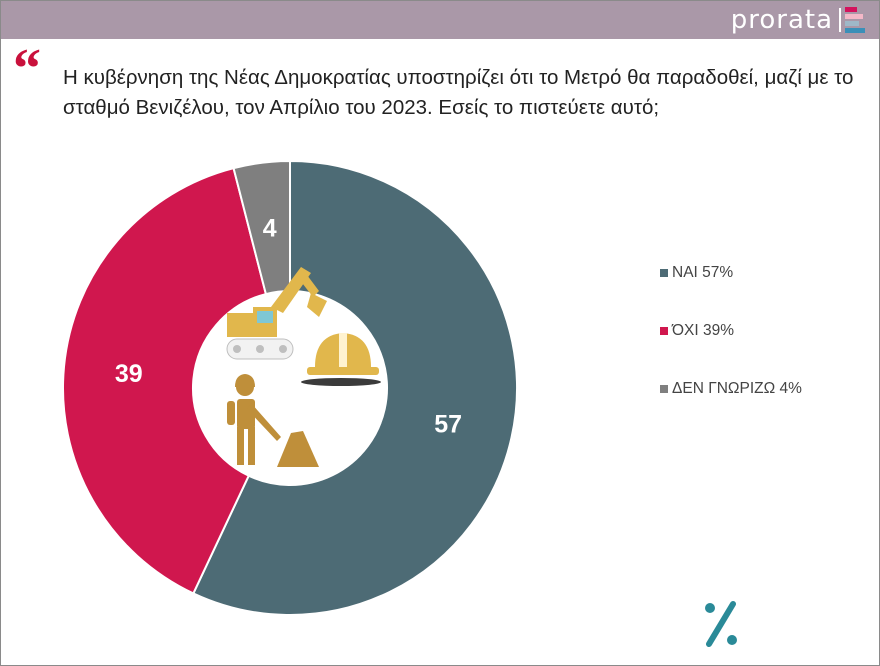 The height and width of the screenshot is (666, 880). Describe the element at coordinates (129, 374) in the screenshot. I see `data-label-no: 39` at that location.